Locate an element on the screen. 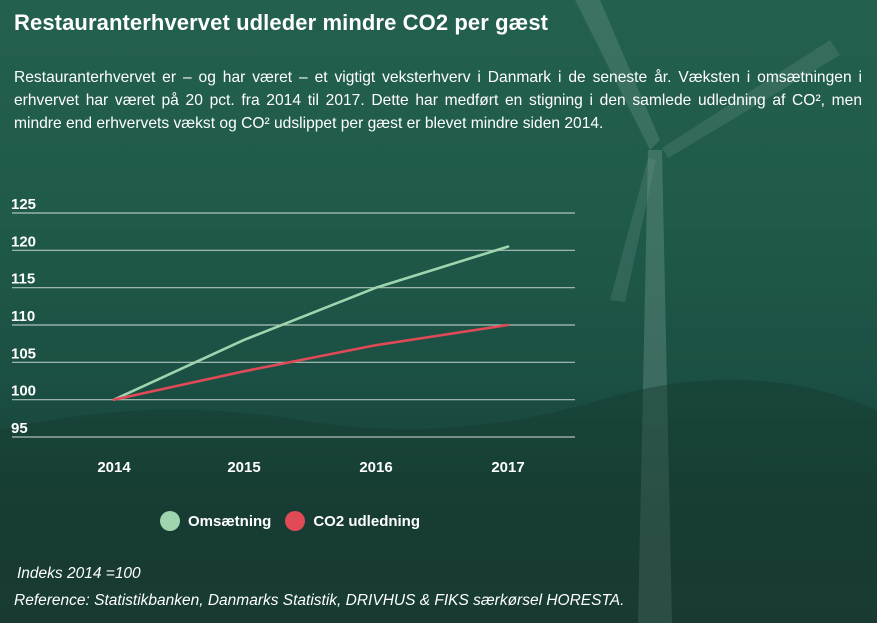 The height and width of the screenshot is (623, 877). y-tick-label-120: 120 is located at coordinates (23, 241).